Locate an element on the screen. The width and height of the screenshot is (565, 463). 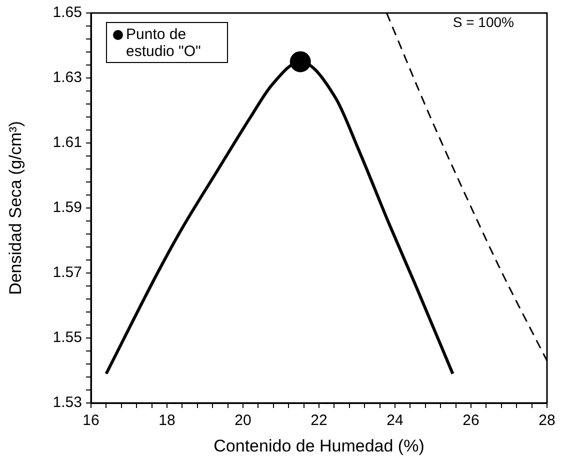
y-tick-label: 1.53 is located at coordinates (67, 403).